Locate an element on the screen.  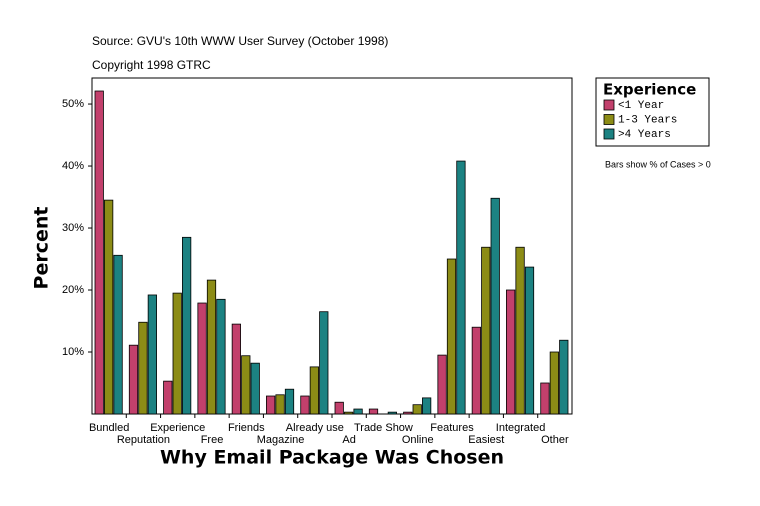
x-tick-label: Free is located at coordinates (212, 440).